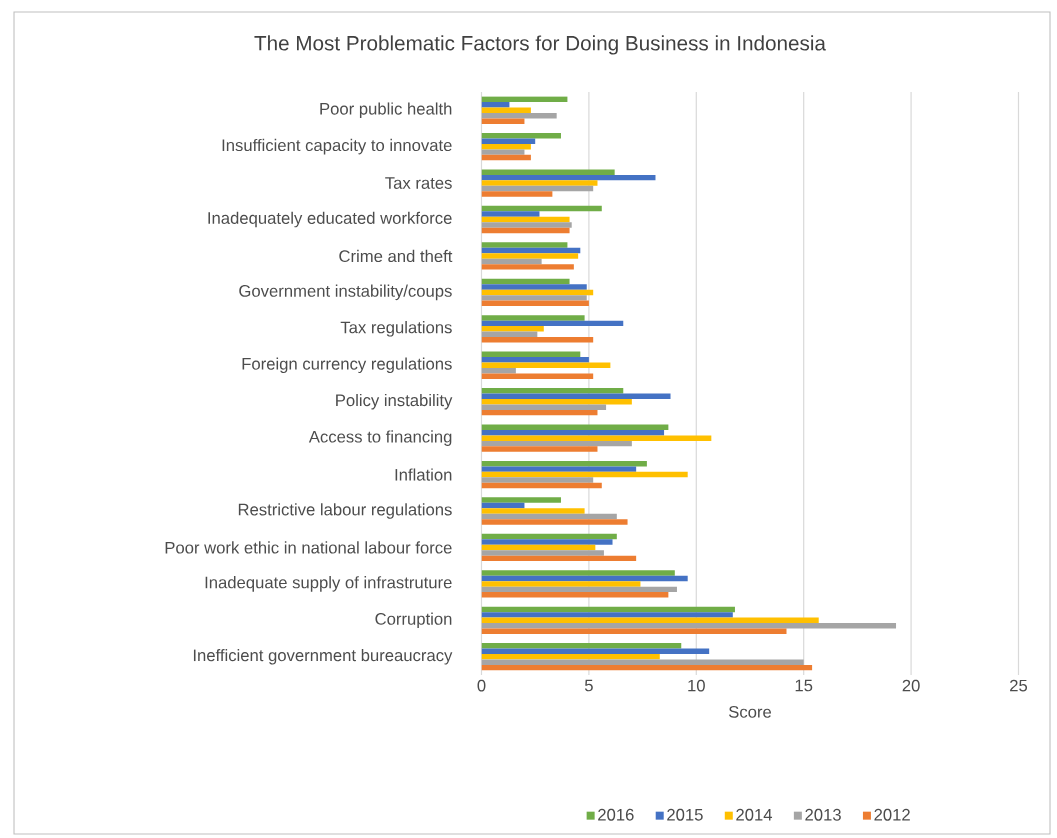 This screenshot has width=1057, height=838. I want to click on x-tick-label: 0, so click(481, 685).